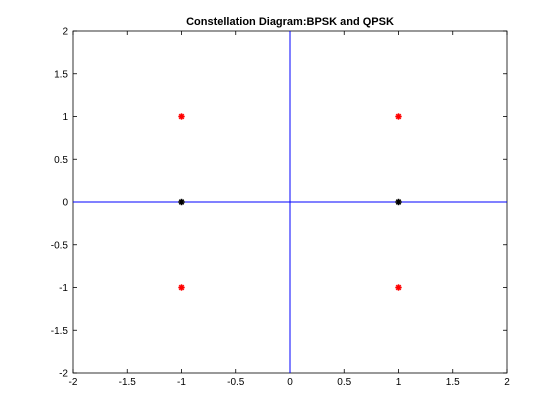 The height and width of the screenshot is (420, 560). What do you see at coordinates (181, 382) in the screenshot?
I see `x-tick-label: -1` at bounding box center [181, 382].